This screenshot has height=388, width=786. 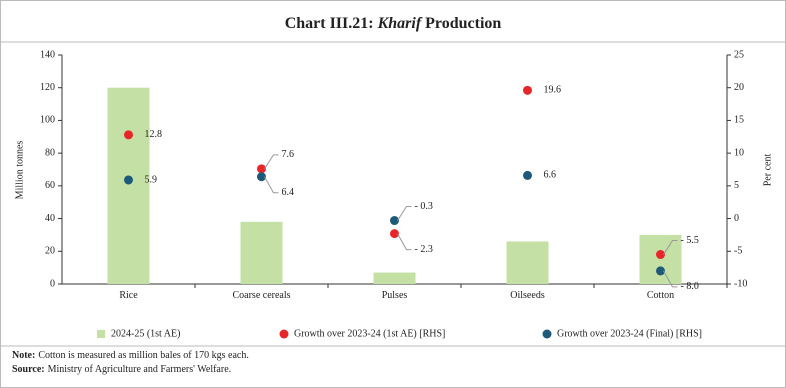 What do you see at coordinates (288, 192) in the screenshot?
I see `data-label: 6.4` at bounding box center [288, 192].